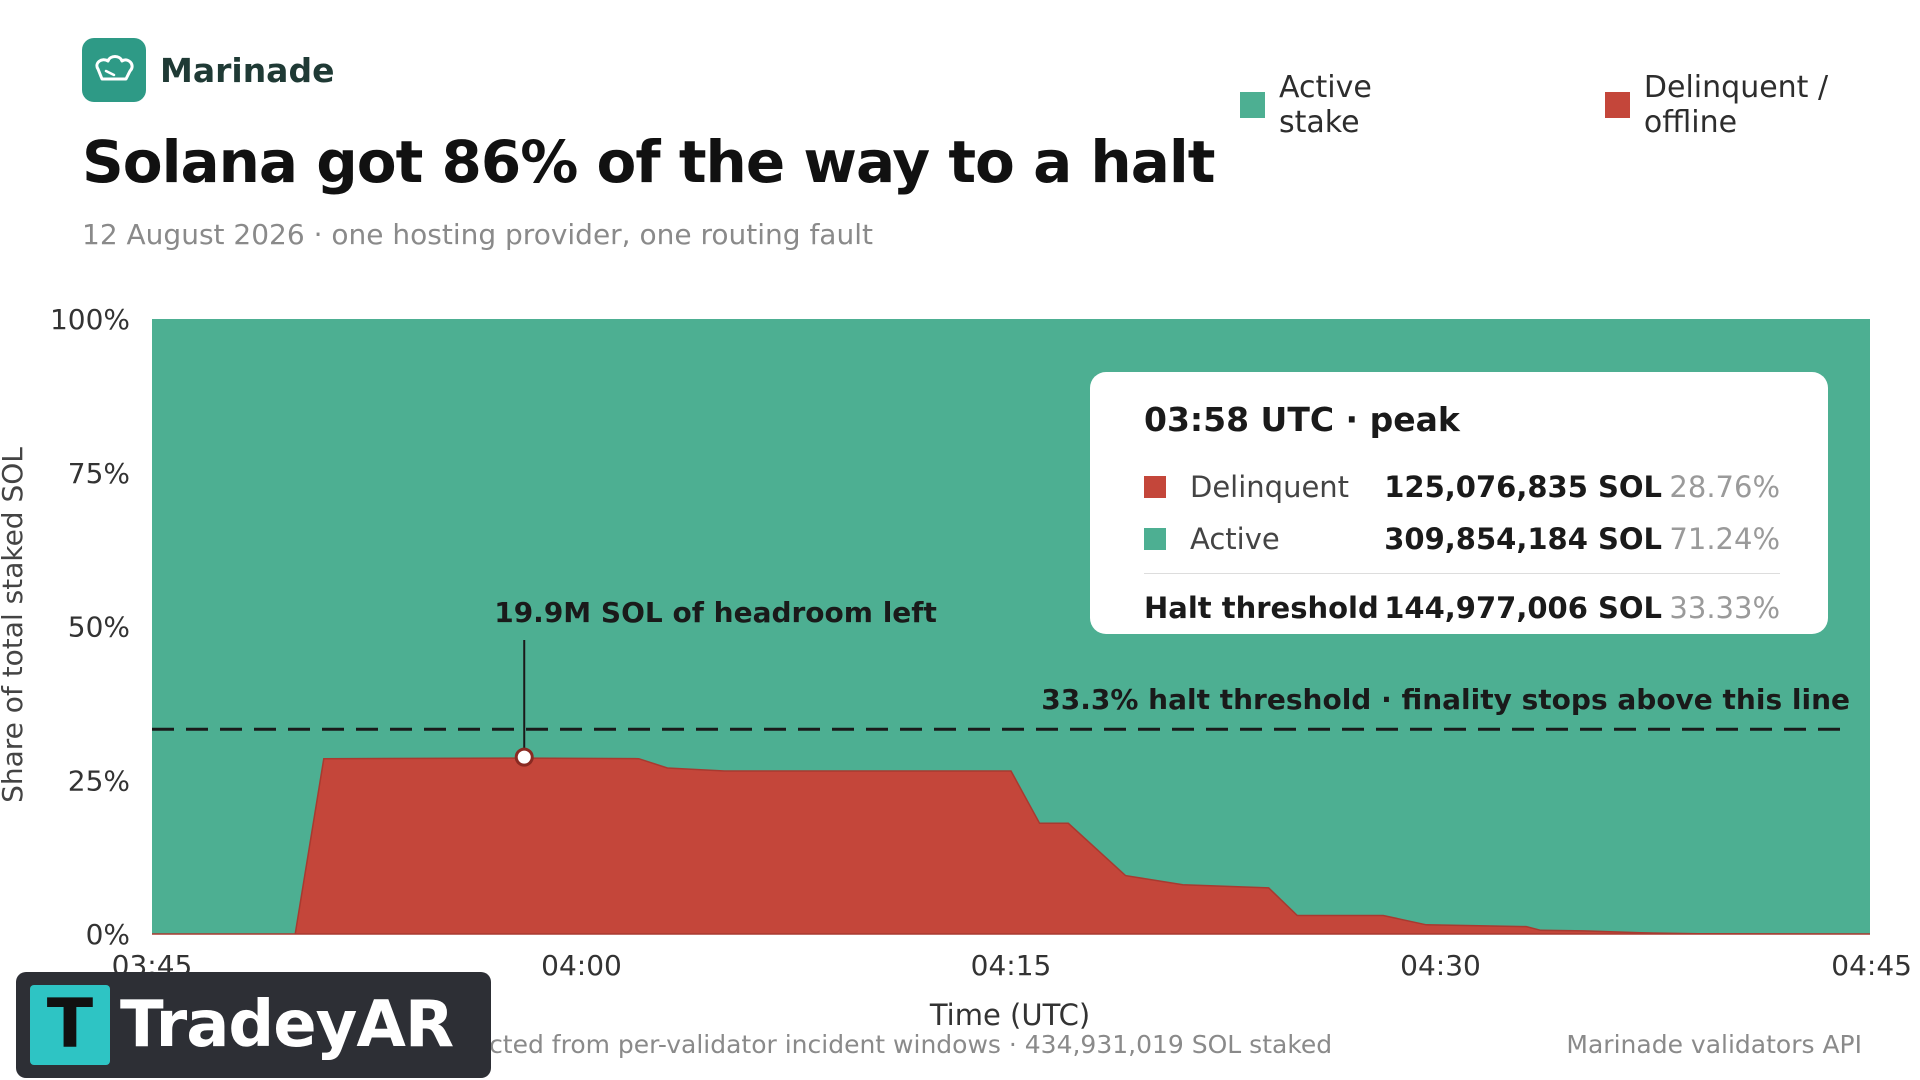 This screenshot has width=1920, height=1080. What do you see at coordinates (99, 627) in the screenshot?
I see `y-tick-label: 50%` at bounding box center [99, 627].